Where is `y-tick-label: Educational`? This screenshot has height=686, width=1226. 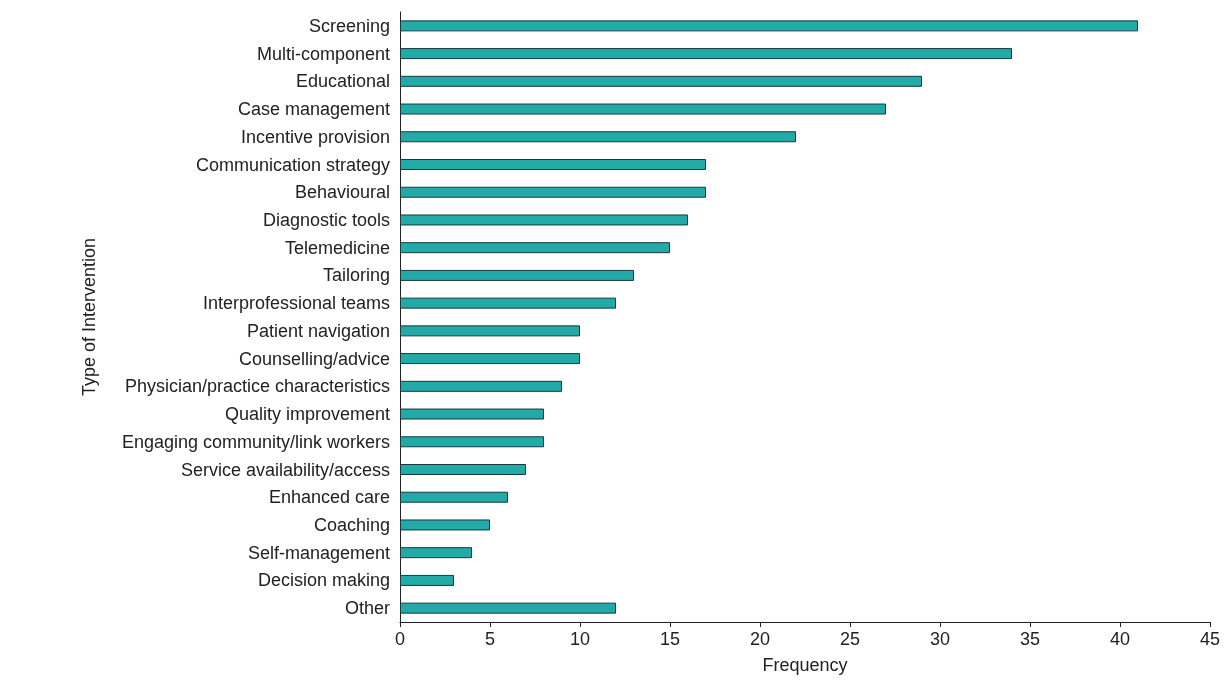
y-tick-label: Educational is located at coordinates (342, 81).